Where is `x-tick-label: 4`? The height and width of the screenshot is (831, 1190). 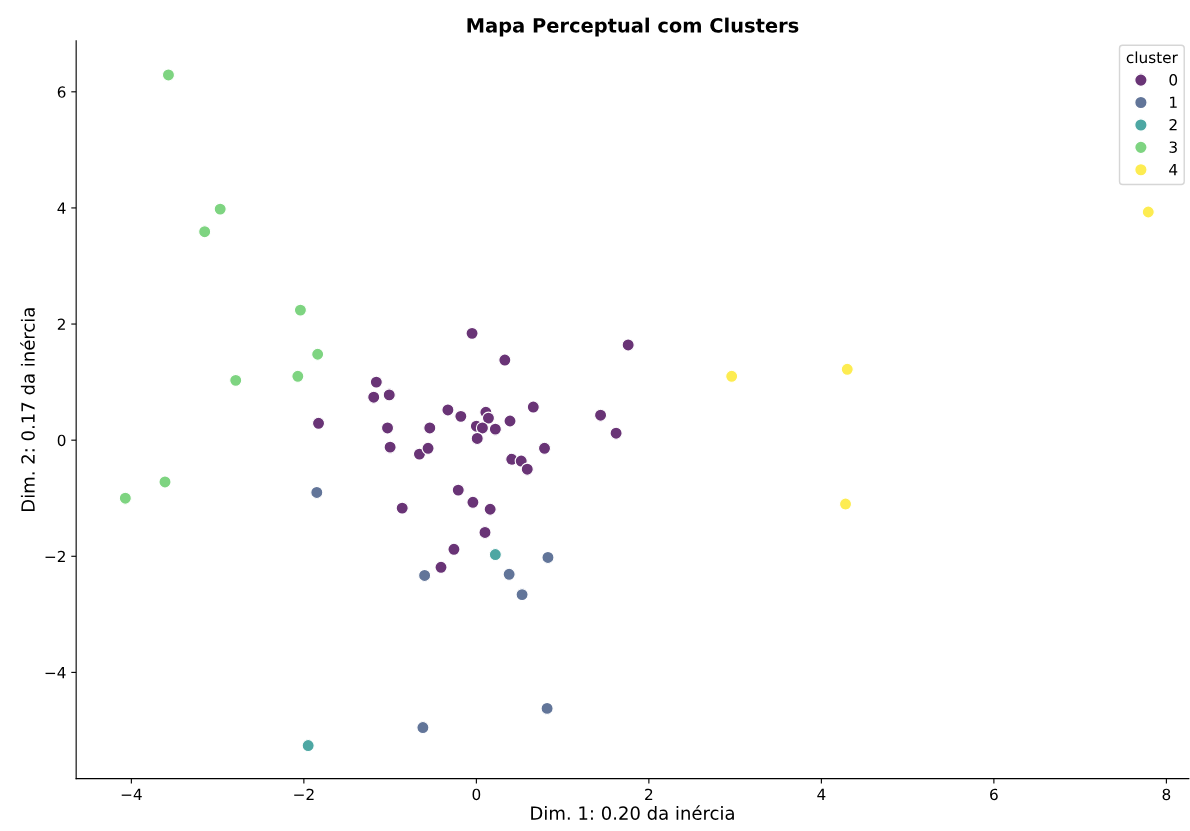
x-tick-label: 4 is located at coordinates (821, 794).